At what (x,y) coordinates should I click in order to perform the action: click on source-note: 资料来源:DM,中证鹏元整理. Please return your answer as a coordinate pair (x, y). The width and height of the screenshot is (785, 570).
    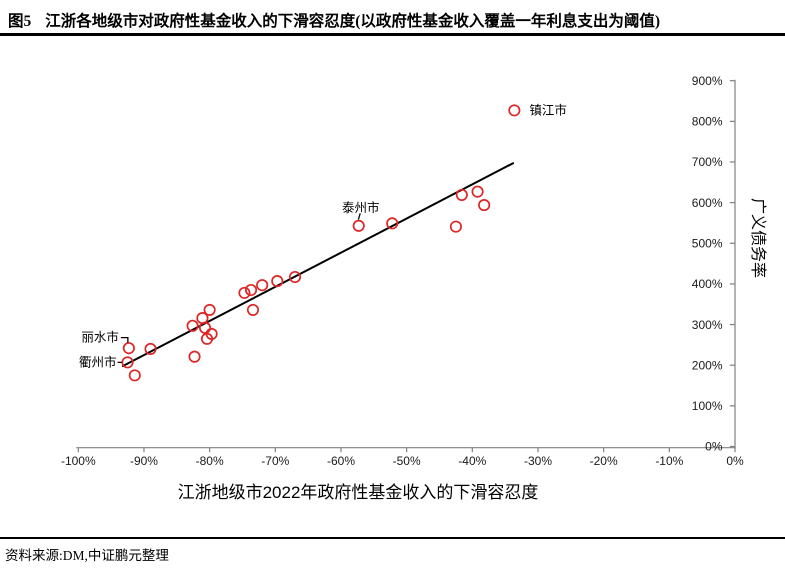
    Looking at the image, I should click on (87, 555).